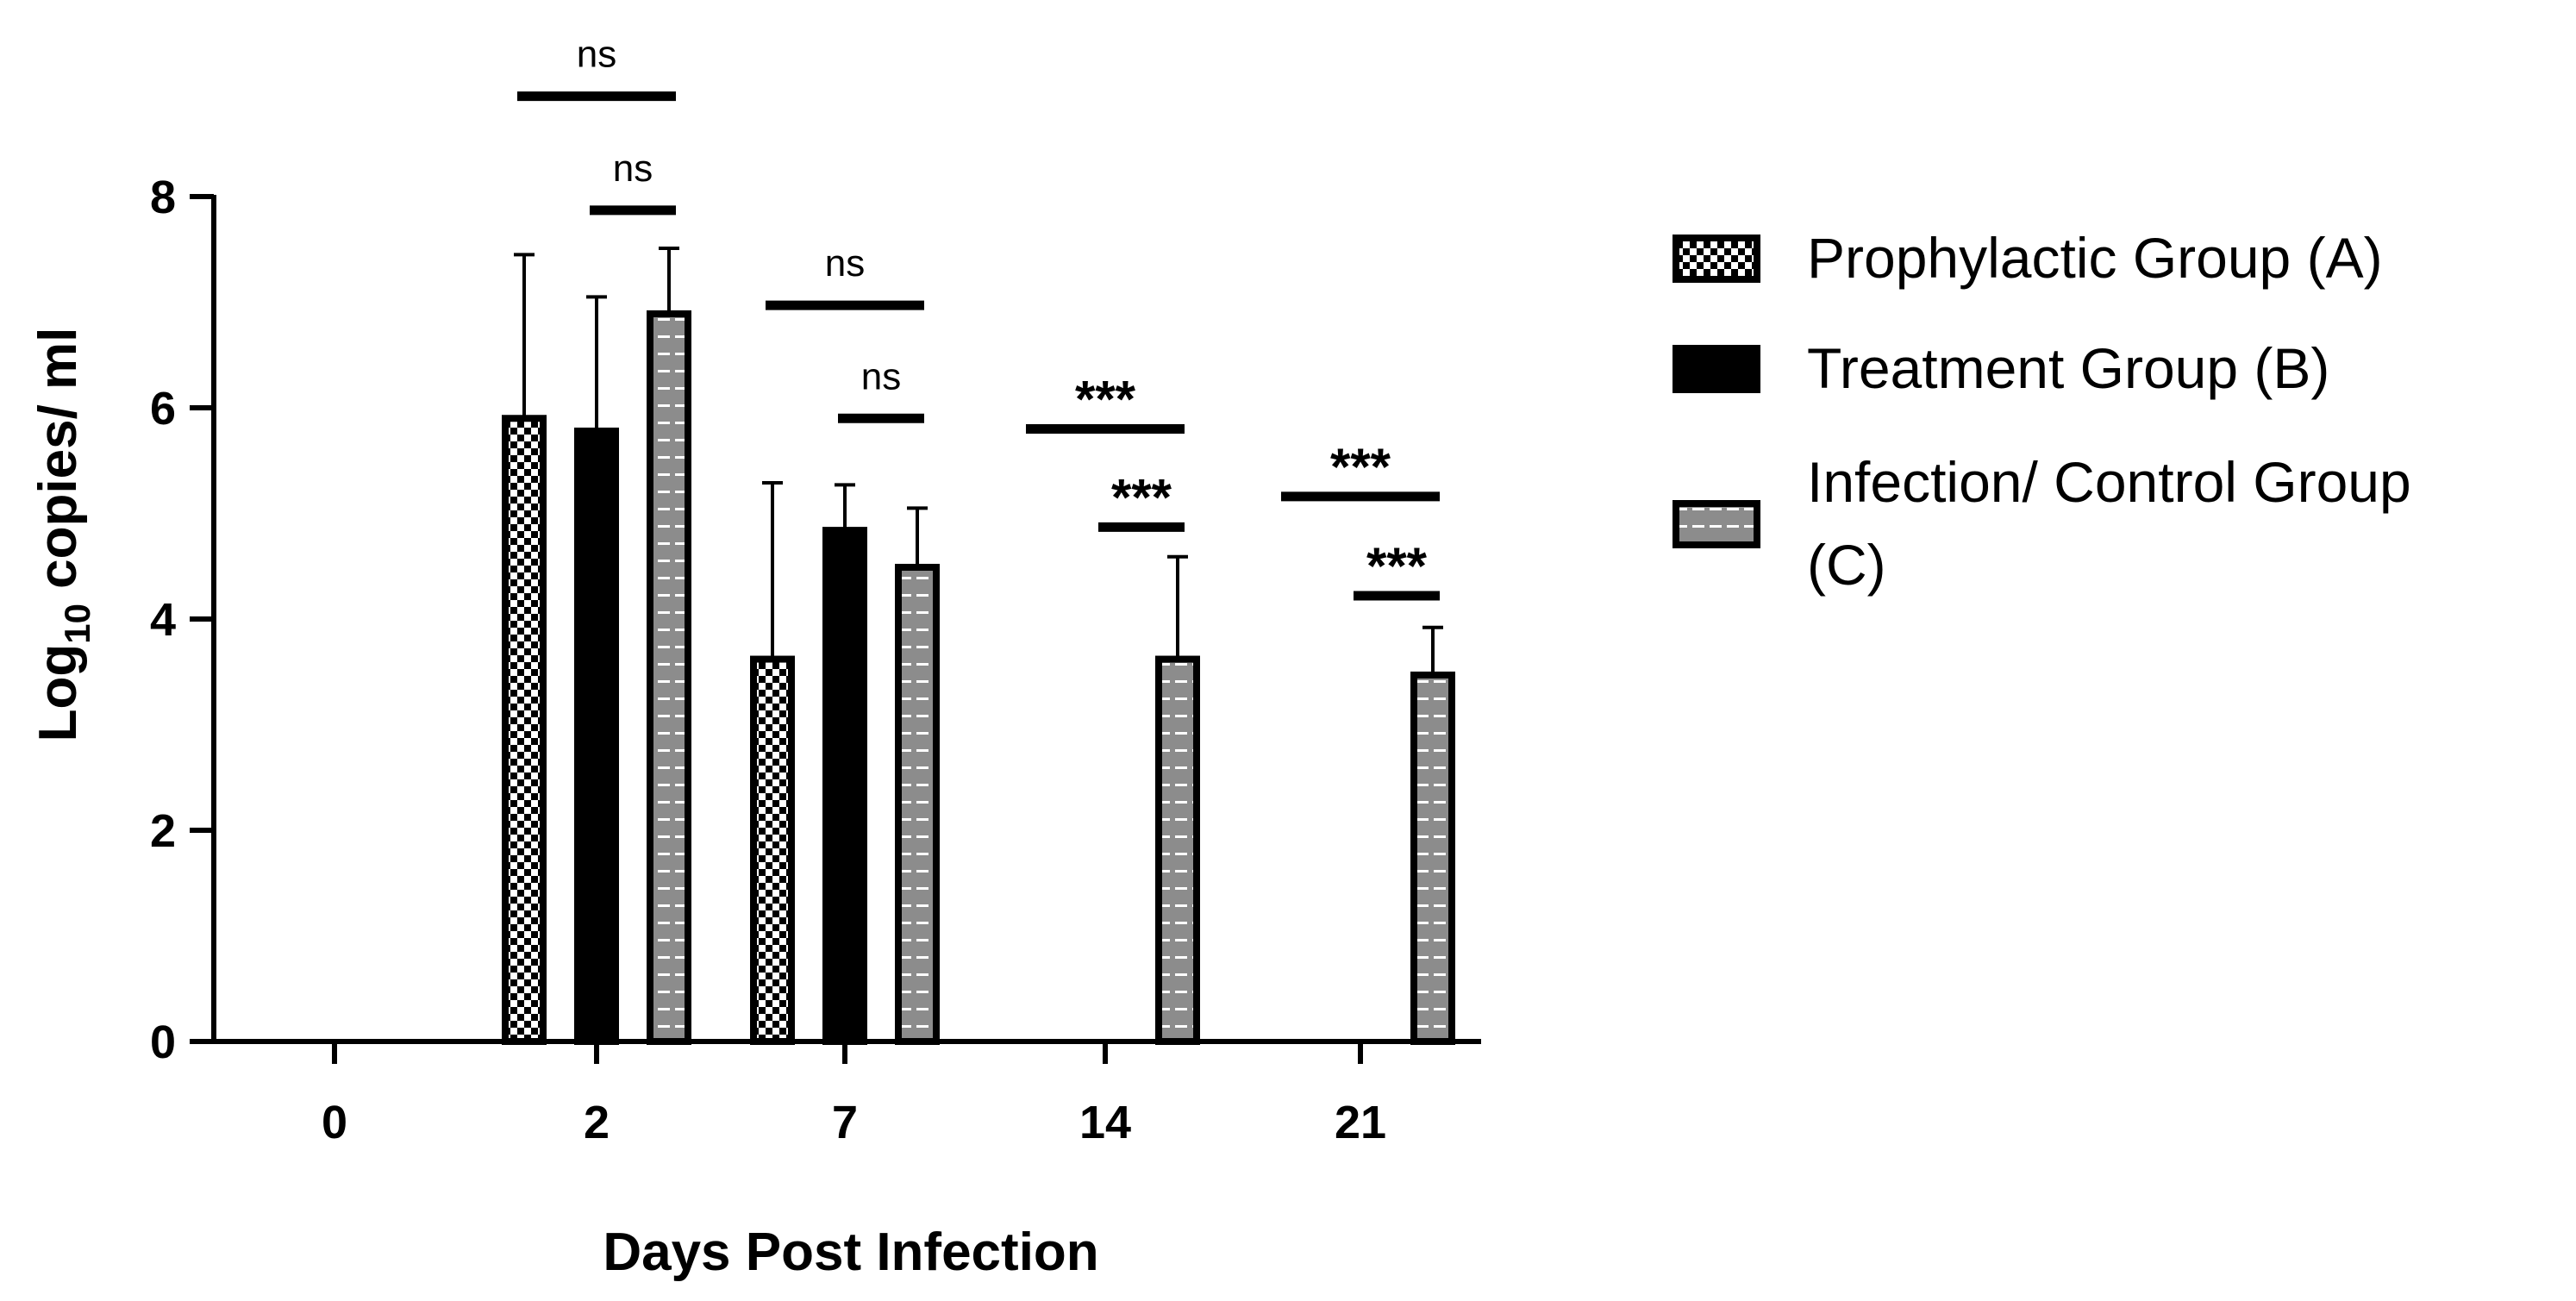 This screenshot has height=1301, width=2576. Describe the element at coordinates (851, 1253) in the screenshot. I see `x-axis-title: Days Post Infection` at that location.